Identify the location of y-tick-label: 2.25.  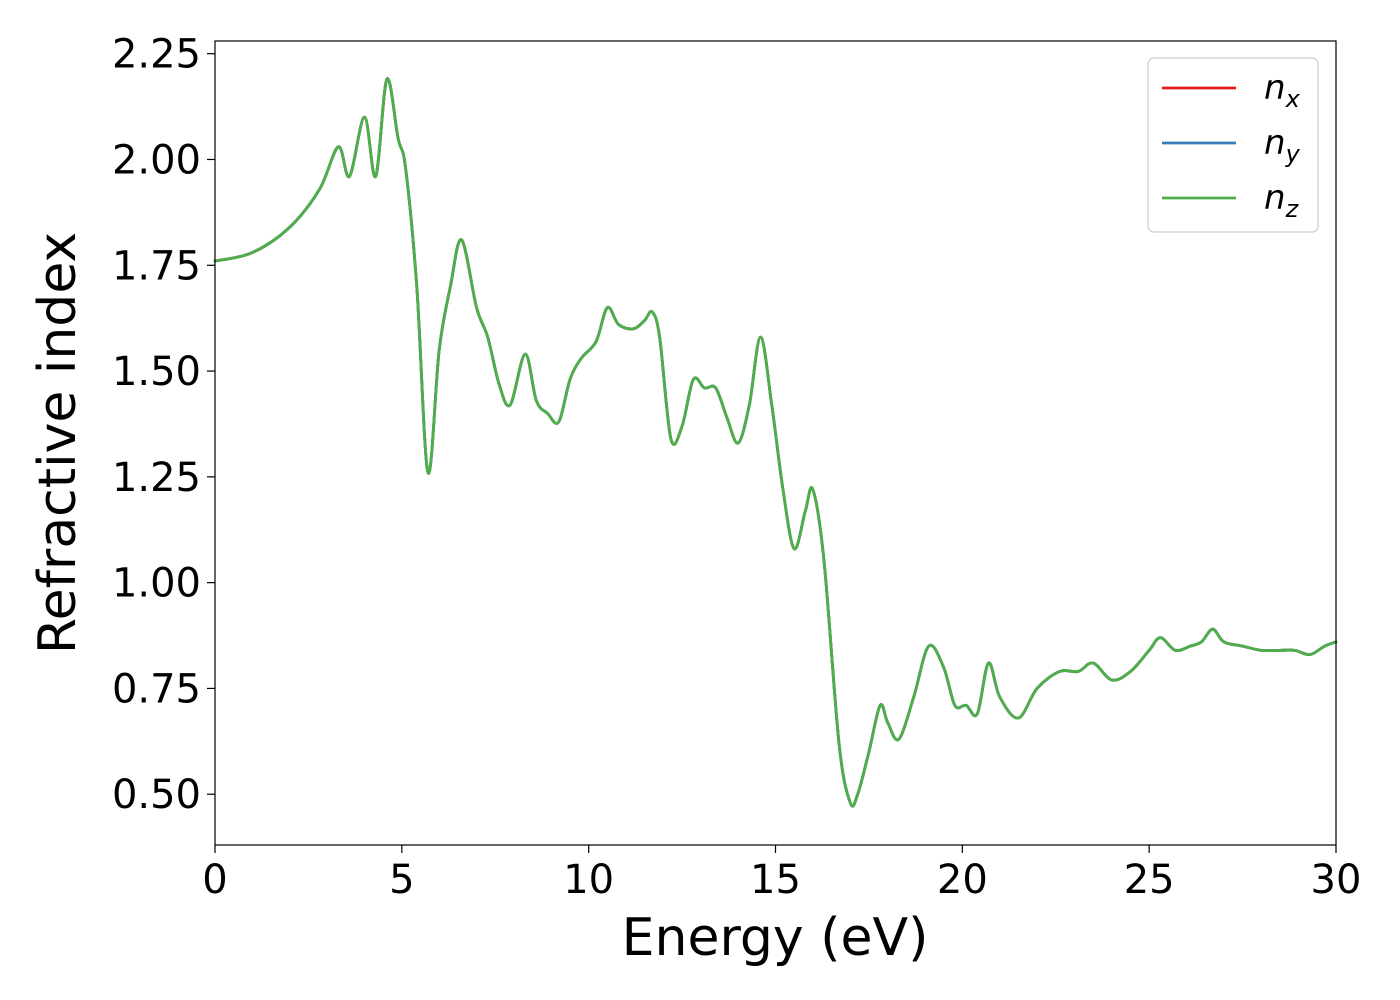
(156, 55).